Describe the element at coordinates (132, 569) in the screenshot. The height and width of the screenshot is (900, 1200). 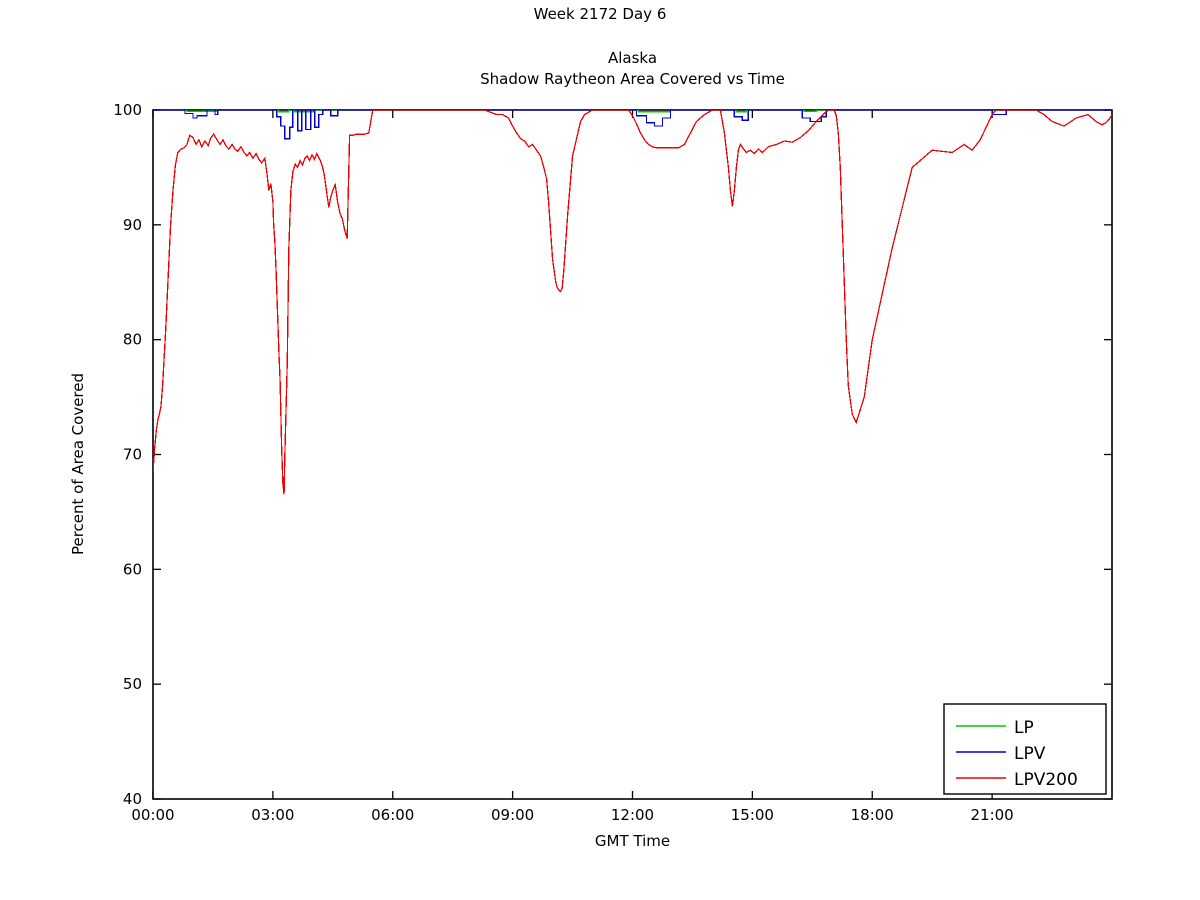
I see `y-tick-label: 60` at that location.